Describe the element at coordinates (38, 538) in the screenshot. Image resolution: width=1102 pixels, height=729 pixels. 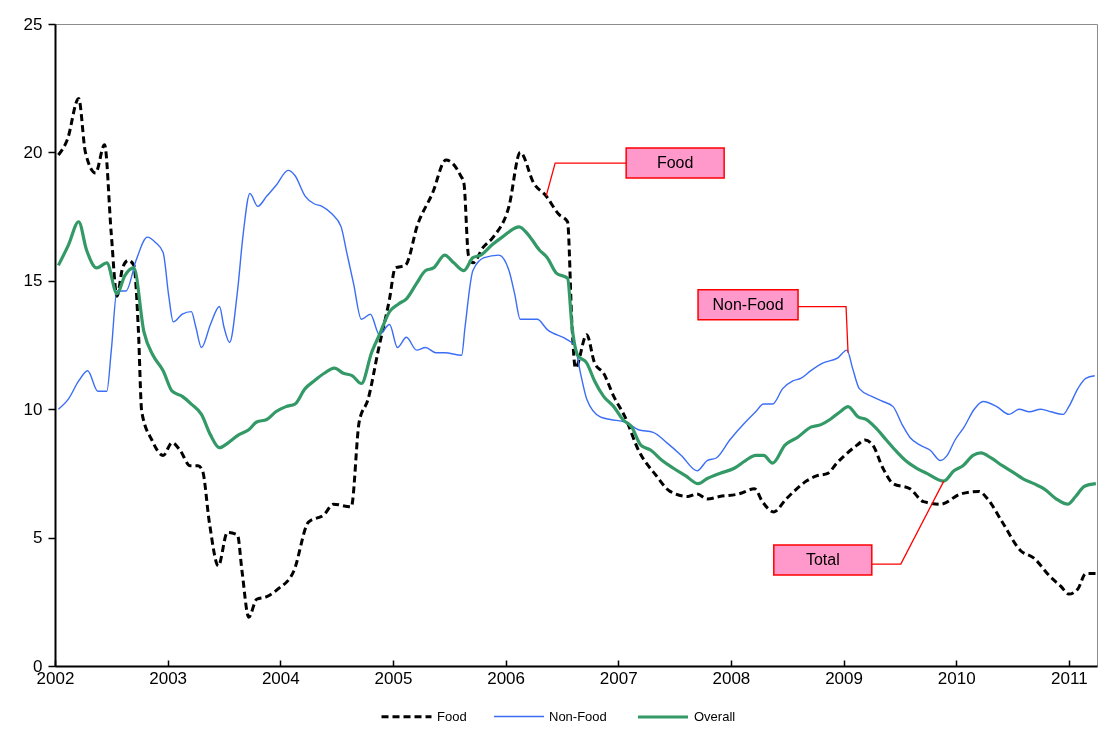
I see `y-tick-label: 5` at that location.